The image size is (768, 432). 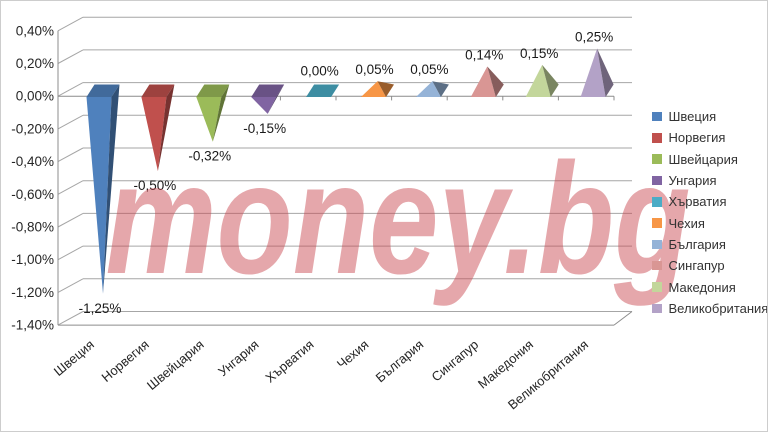 What do you see at coordinates (155, 185) in the screenshot?
I see `value-label: -0,50%` at bounding box center [155, 185].